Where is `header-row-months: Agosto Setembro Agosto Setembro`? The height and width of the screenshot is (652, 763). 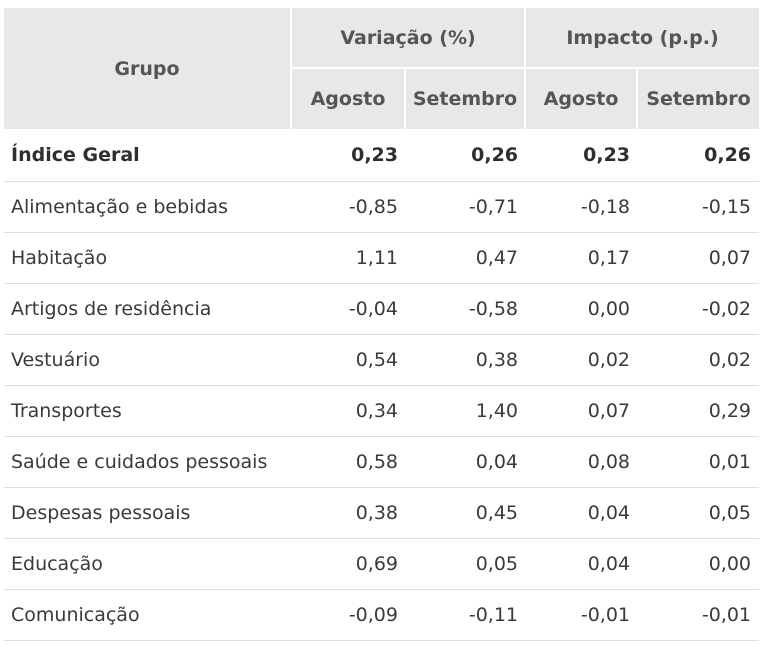
header-row-months: Agosto Setembro Agosto Setembro is located at coordinates (382, 99).